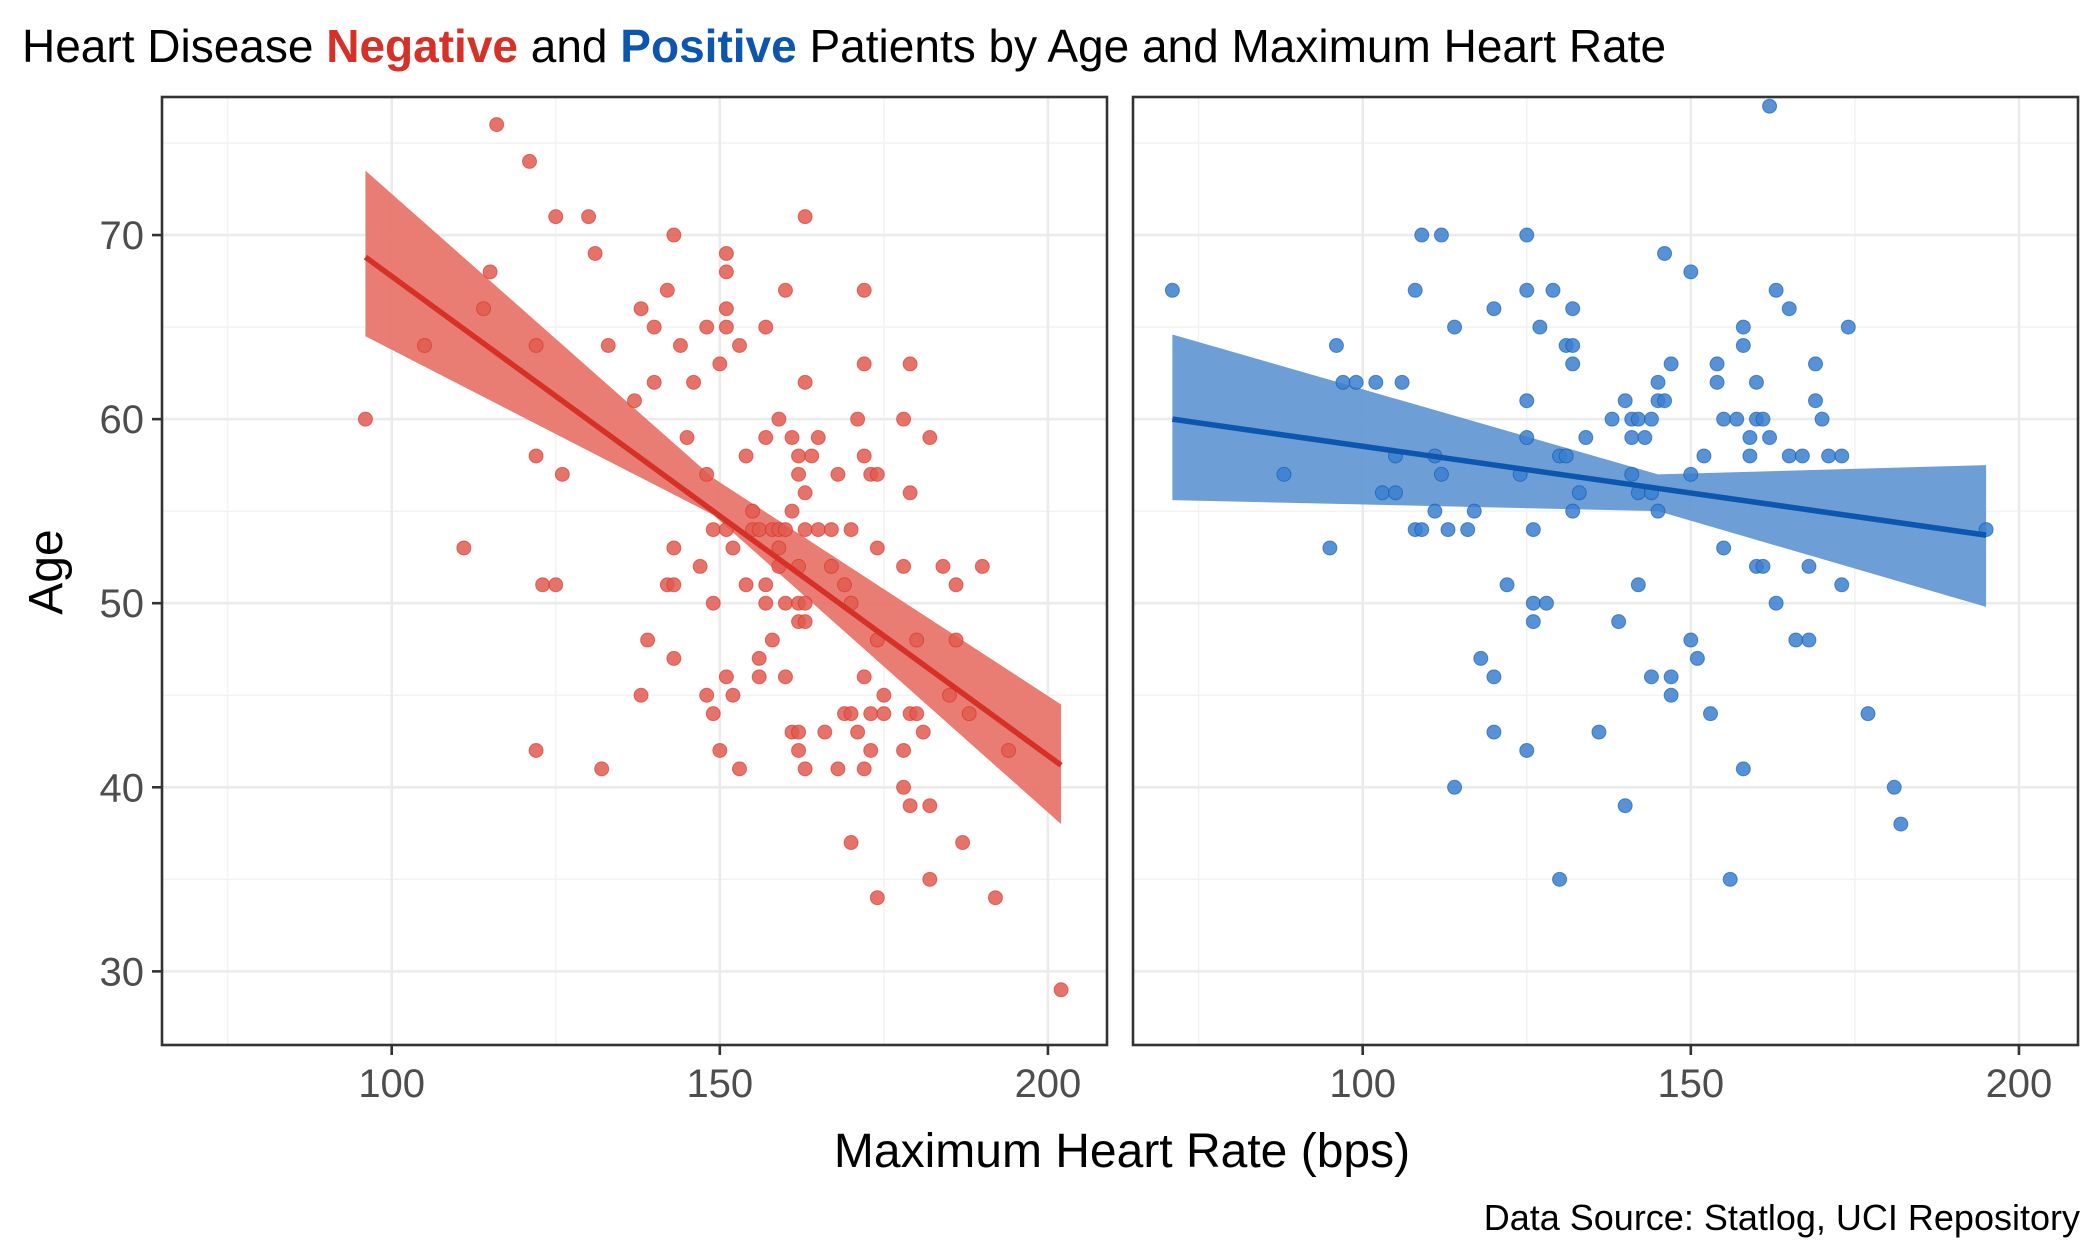  What do you see at coordinates (1579, 477) in the screenshot?
I see `regression-line` at bounding box center [1579, 477].